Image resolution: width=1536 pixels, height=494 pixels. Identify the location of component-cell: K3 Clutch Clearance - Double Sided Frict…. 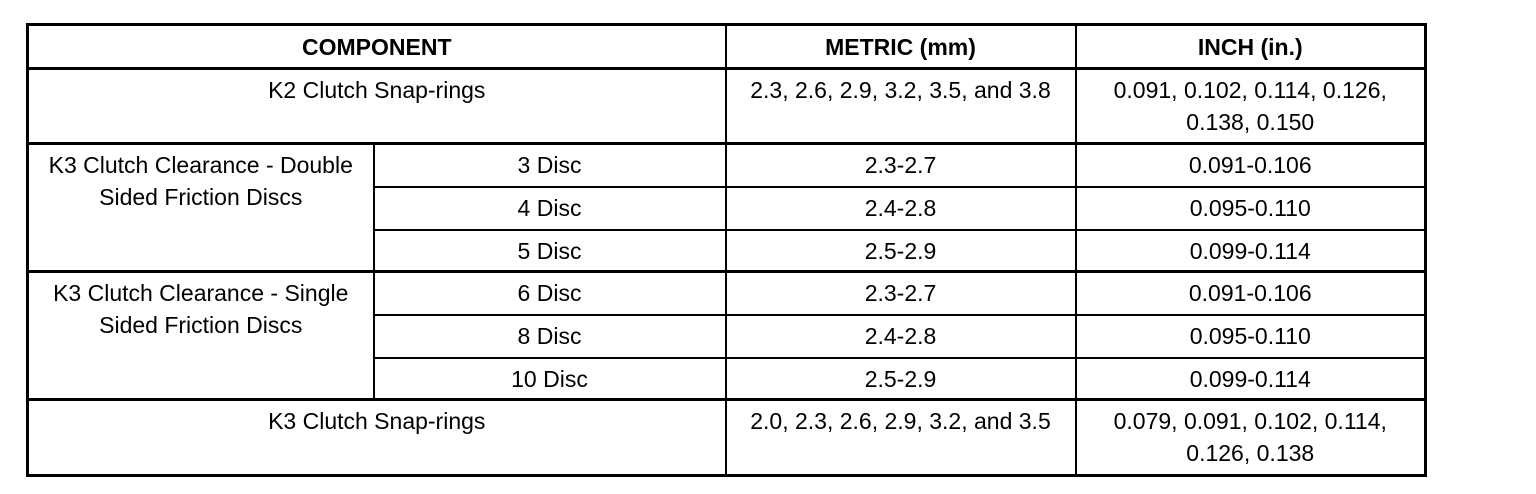
(200, 207).